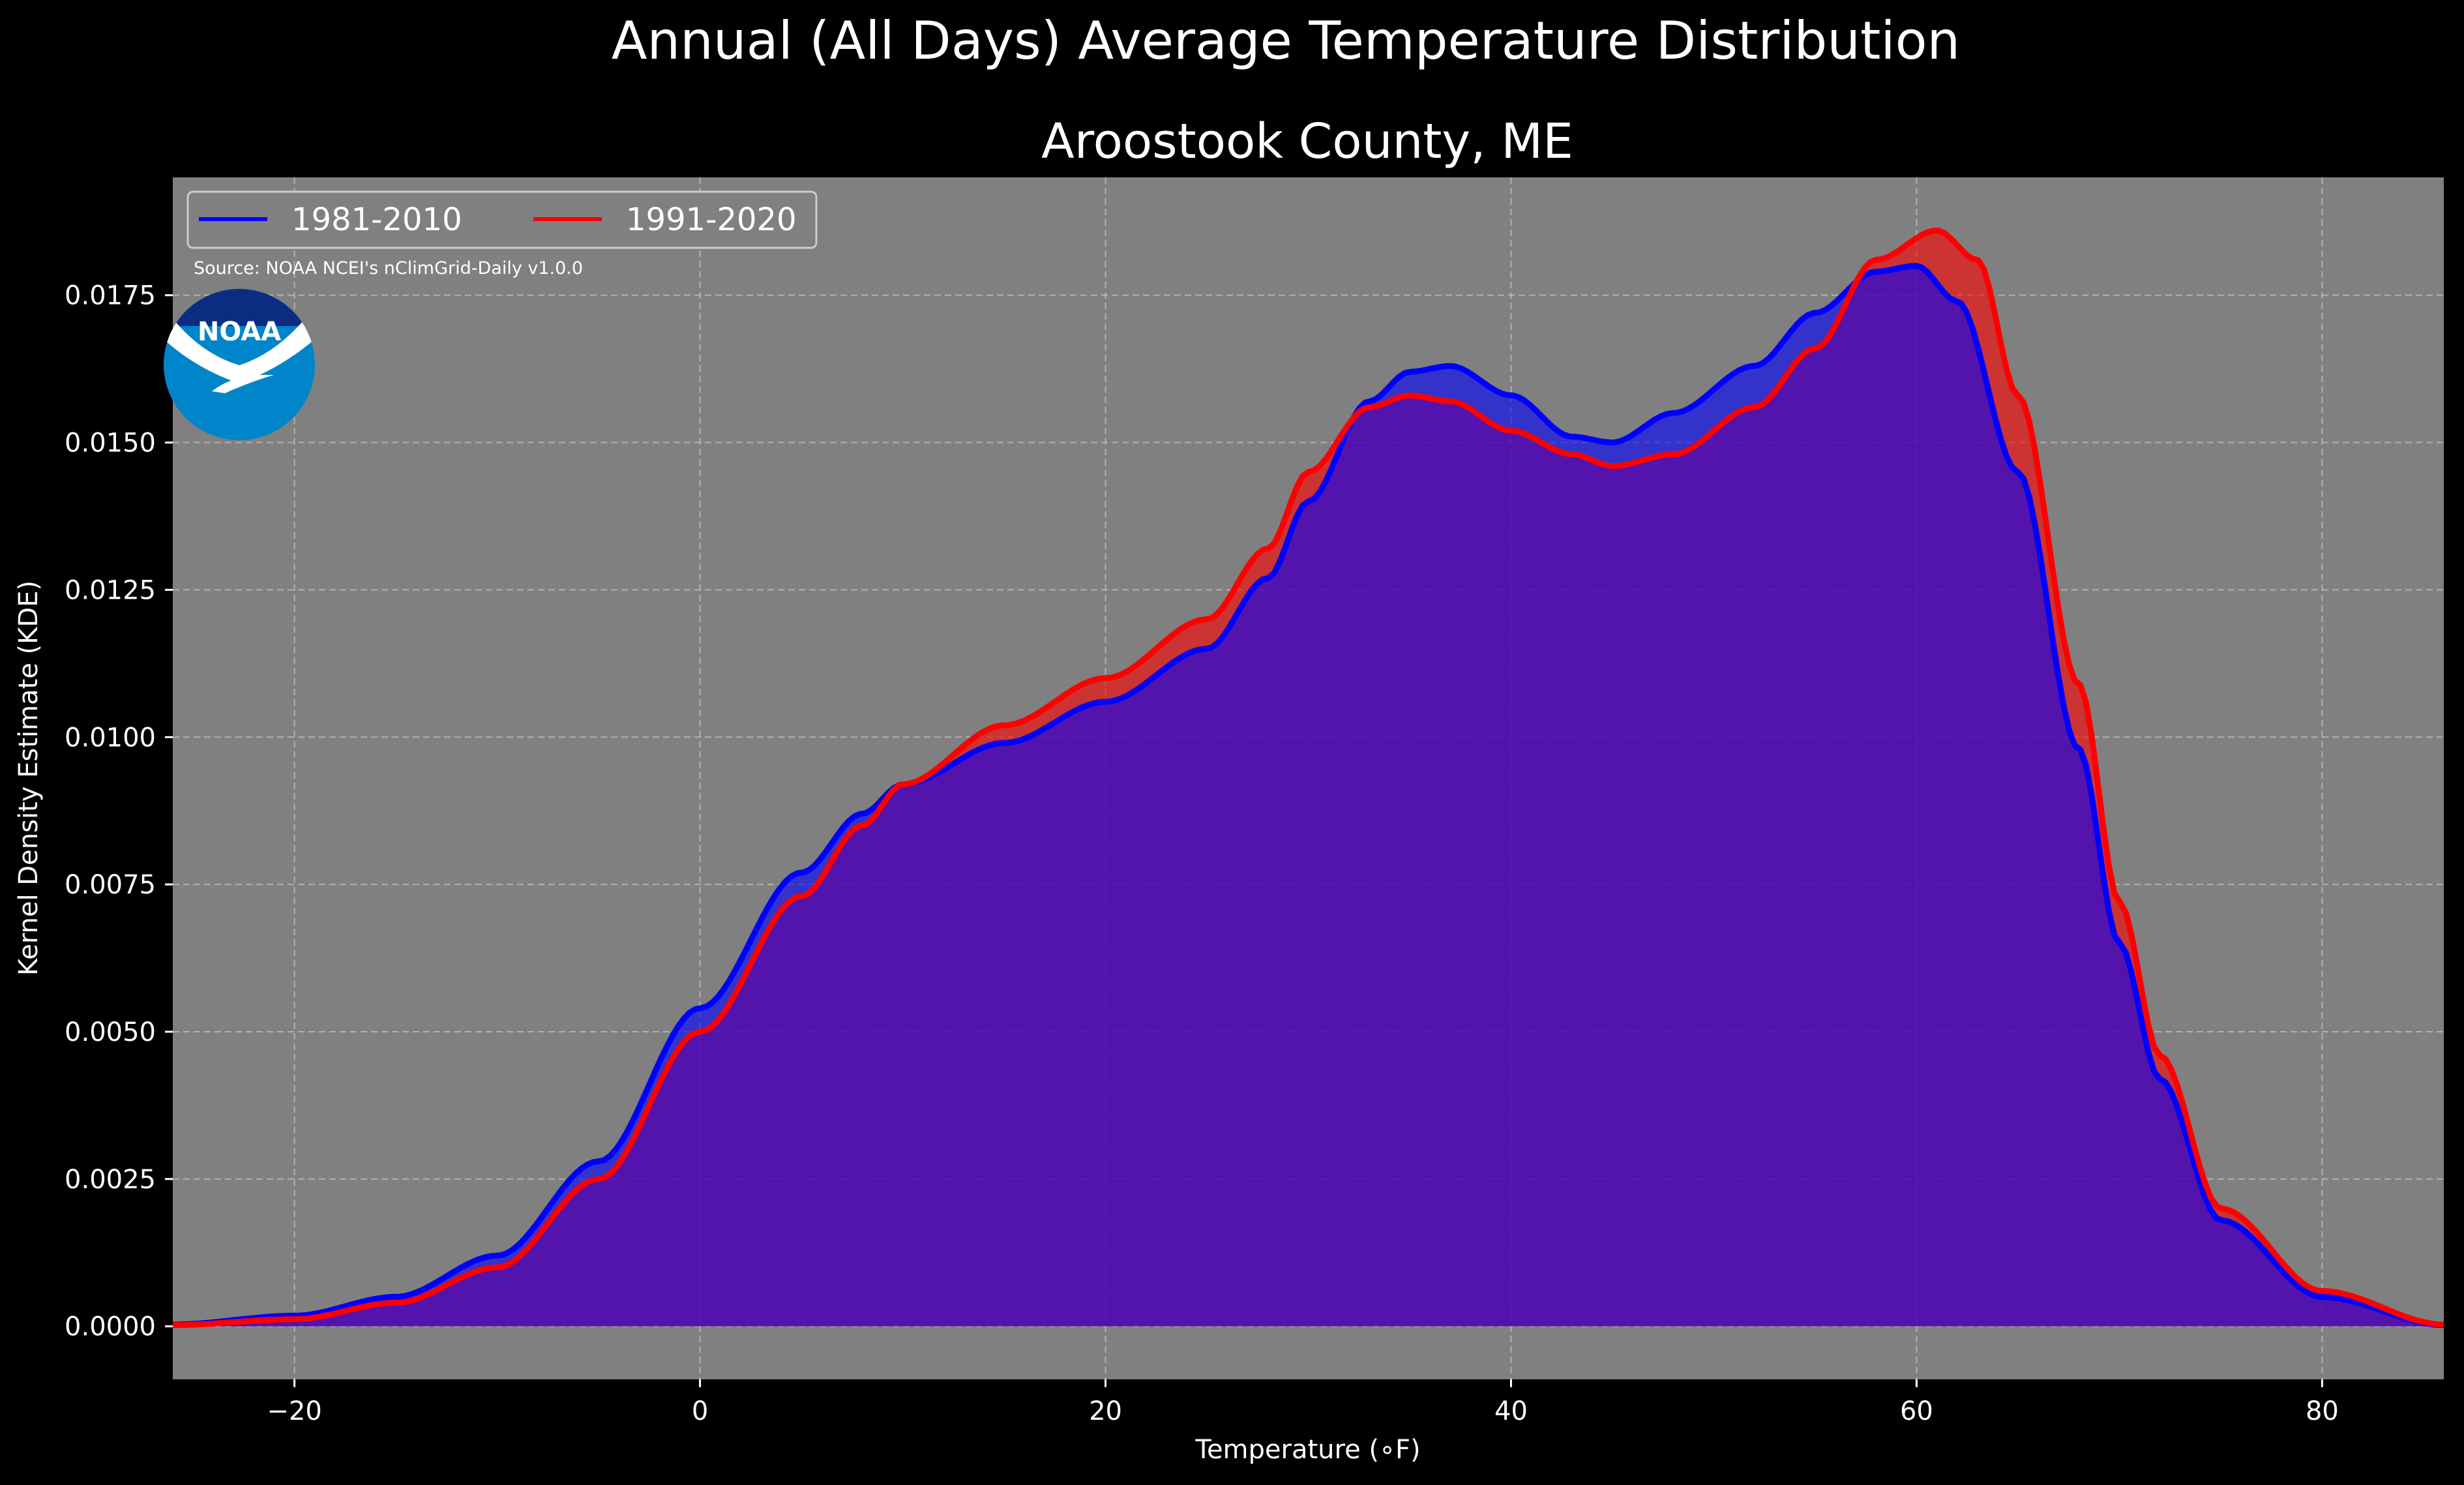 The image size is (2464, 1485). What do you see at coordinates (110, 1327) in the screenshot?
I see `y-tick-label: 0.0000` at bounding box center [110, 1327].